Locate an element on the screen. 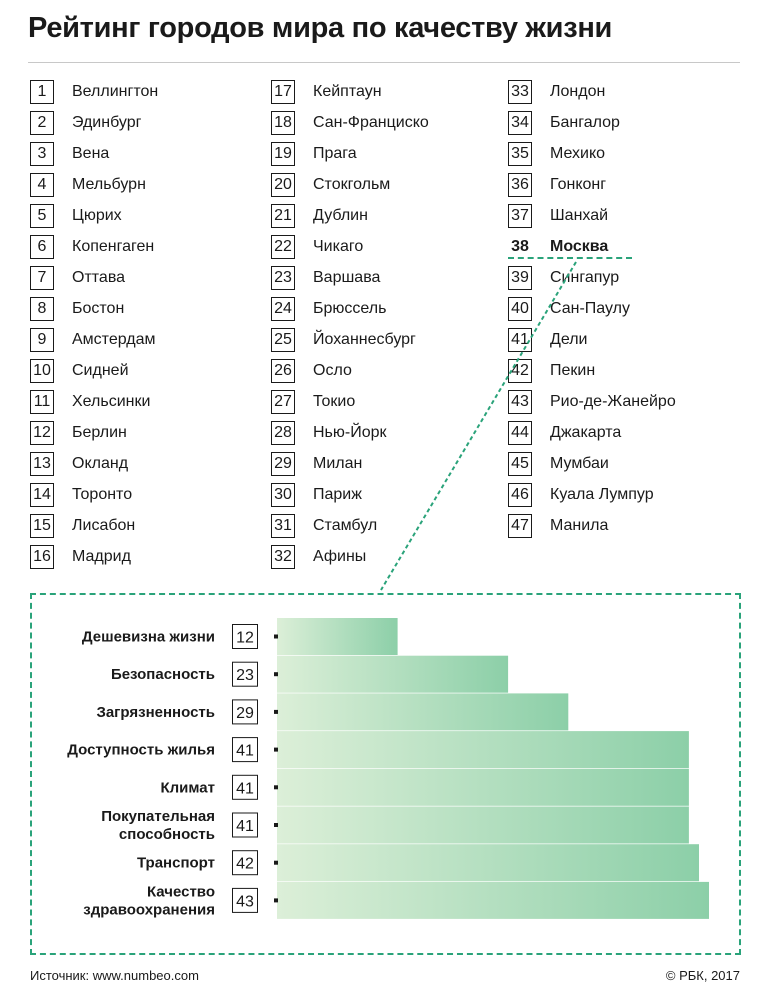  ranking-row-highlighted: 38 Москва is located at coordinates (625, 246).